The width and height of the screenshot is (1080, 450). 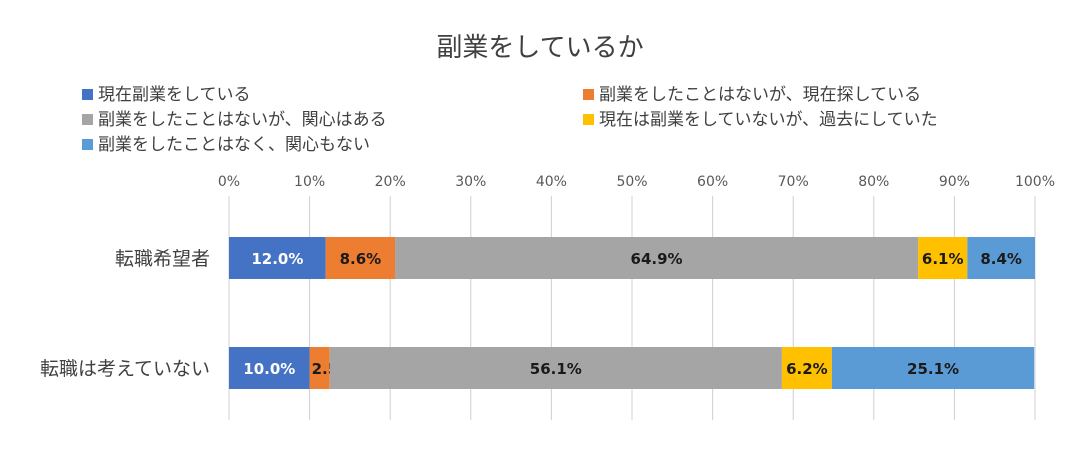 What do you see at coordinates (229, 182) in the screenshot?
I see `x-tick-label: 0%` at bounding box center [229, 182].